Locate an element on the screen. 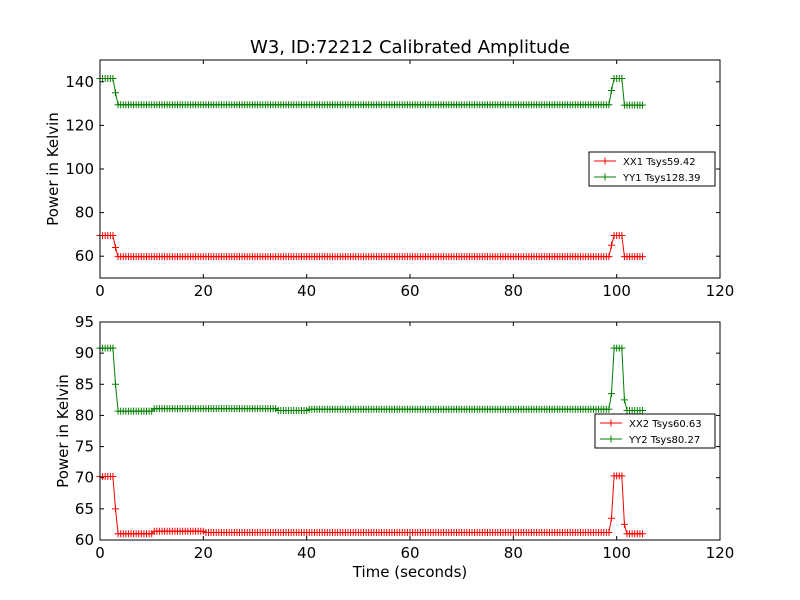  legend-label: YY2 Tsys80.27 is located at coordinates (664, 440).